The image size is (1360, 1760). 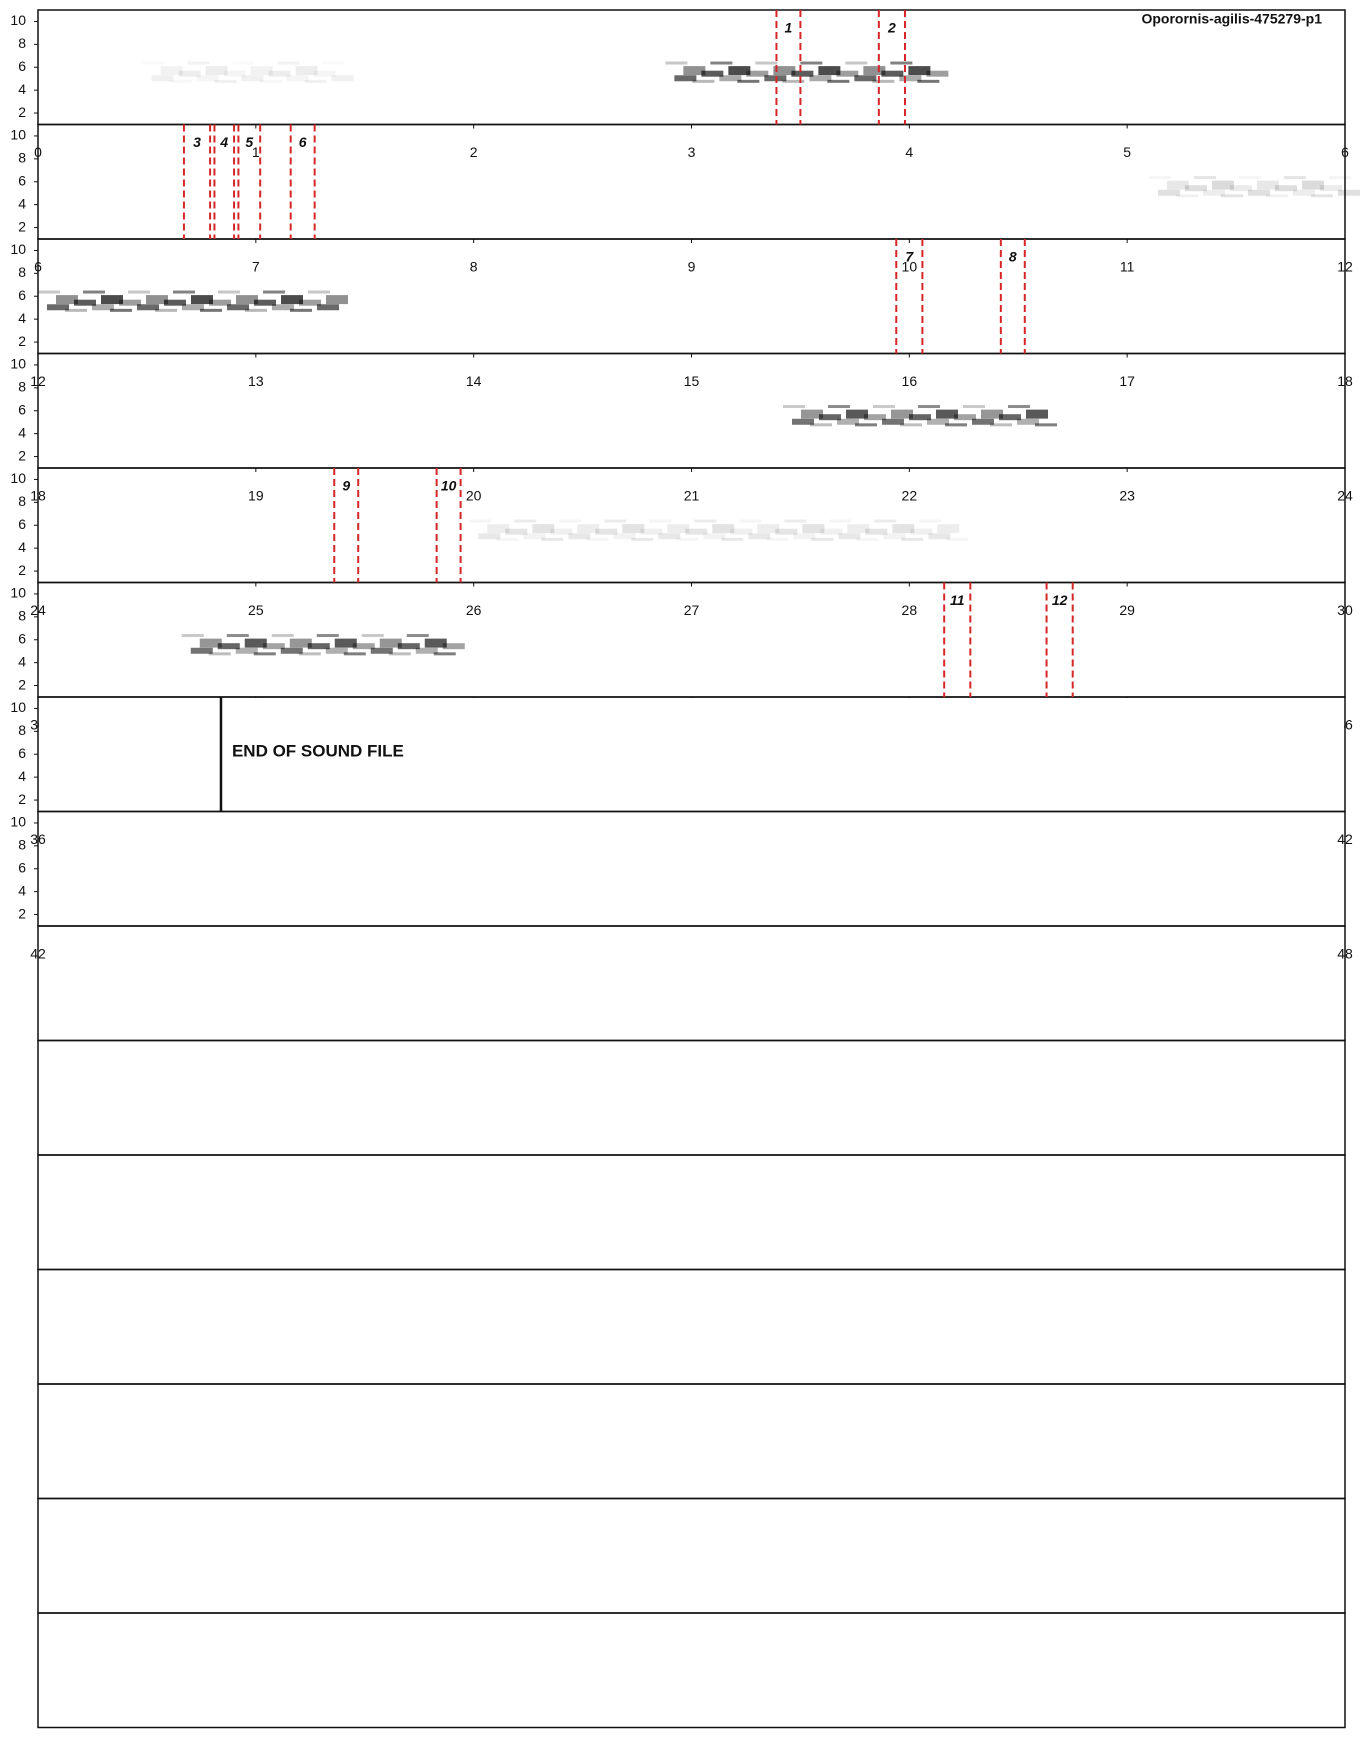 I want to click on y-tick-label: 4, so click(x=22, y=203).